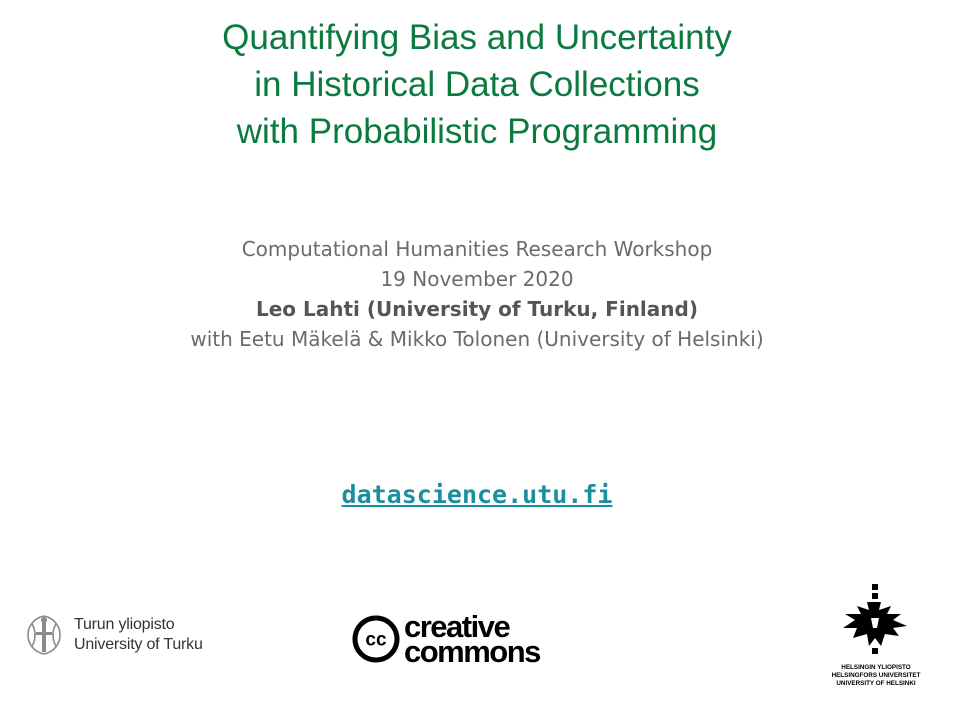  What do you see at coordinates (876, 683) in the screenshot?
I see `helsinki-name-en: UNIVERSITY OF HELSINKI` at bounding box center [876, 683].